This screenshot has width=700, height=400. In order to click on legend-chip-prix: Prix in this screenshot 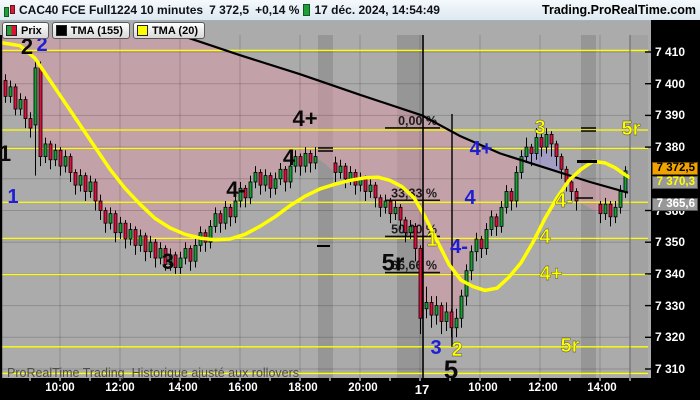, I will do `click(25, 30)`.